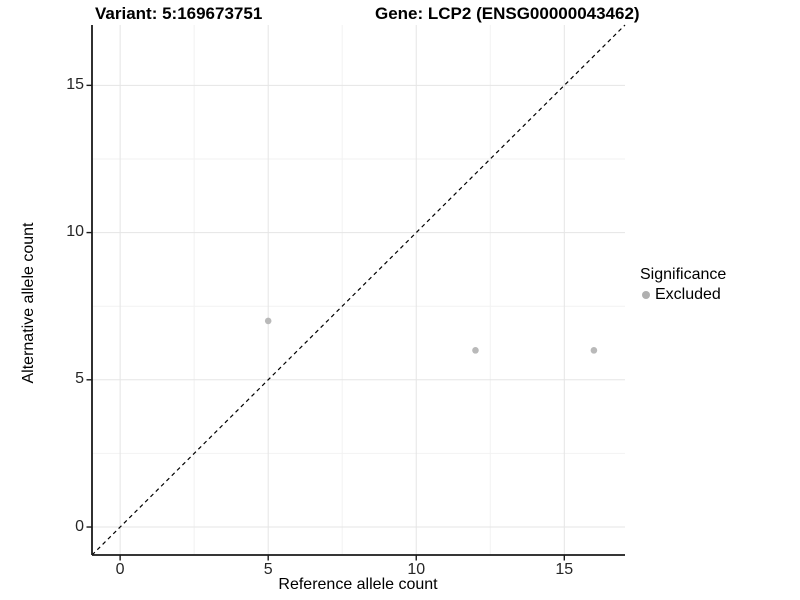 The width and height of the screenshot is (800, 600). I want to click on variant-title: Variant: 5:169673751, so click(179, 13).